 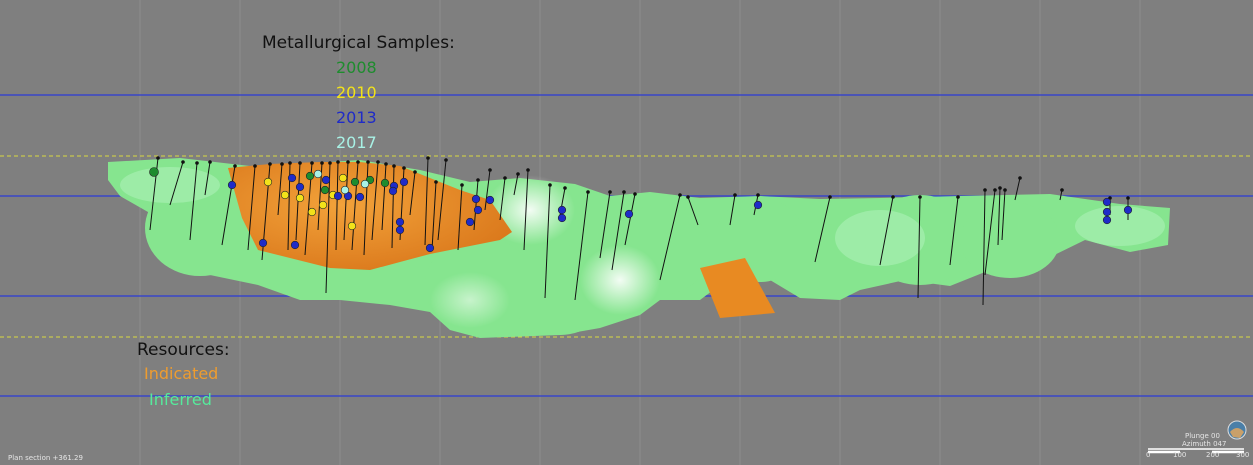 I want to click on legend-sample-2017: 2017, so click(x=356, y=142).